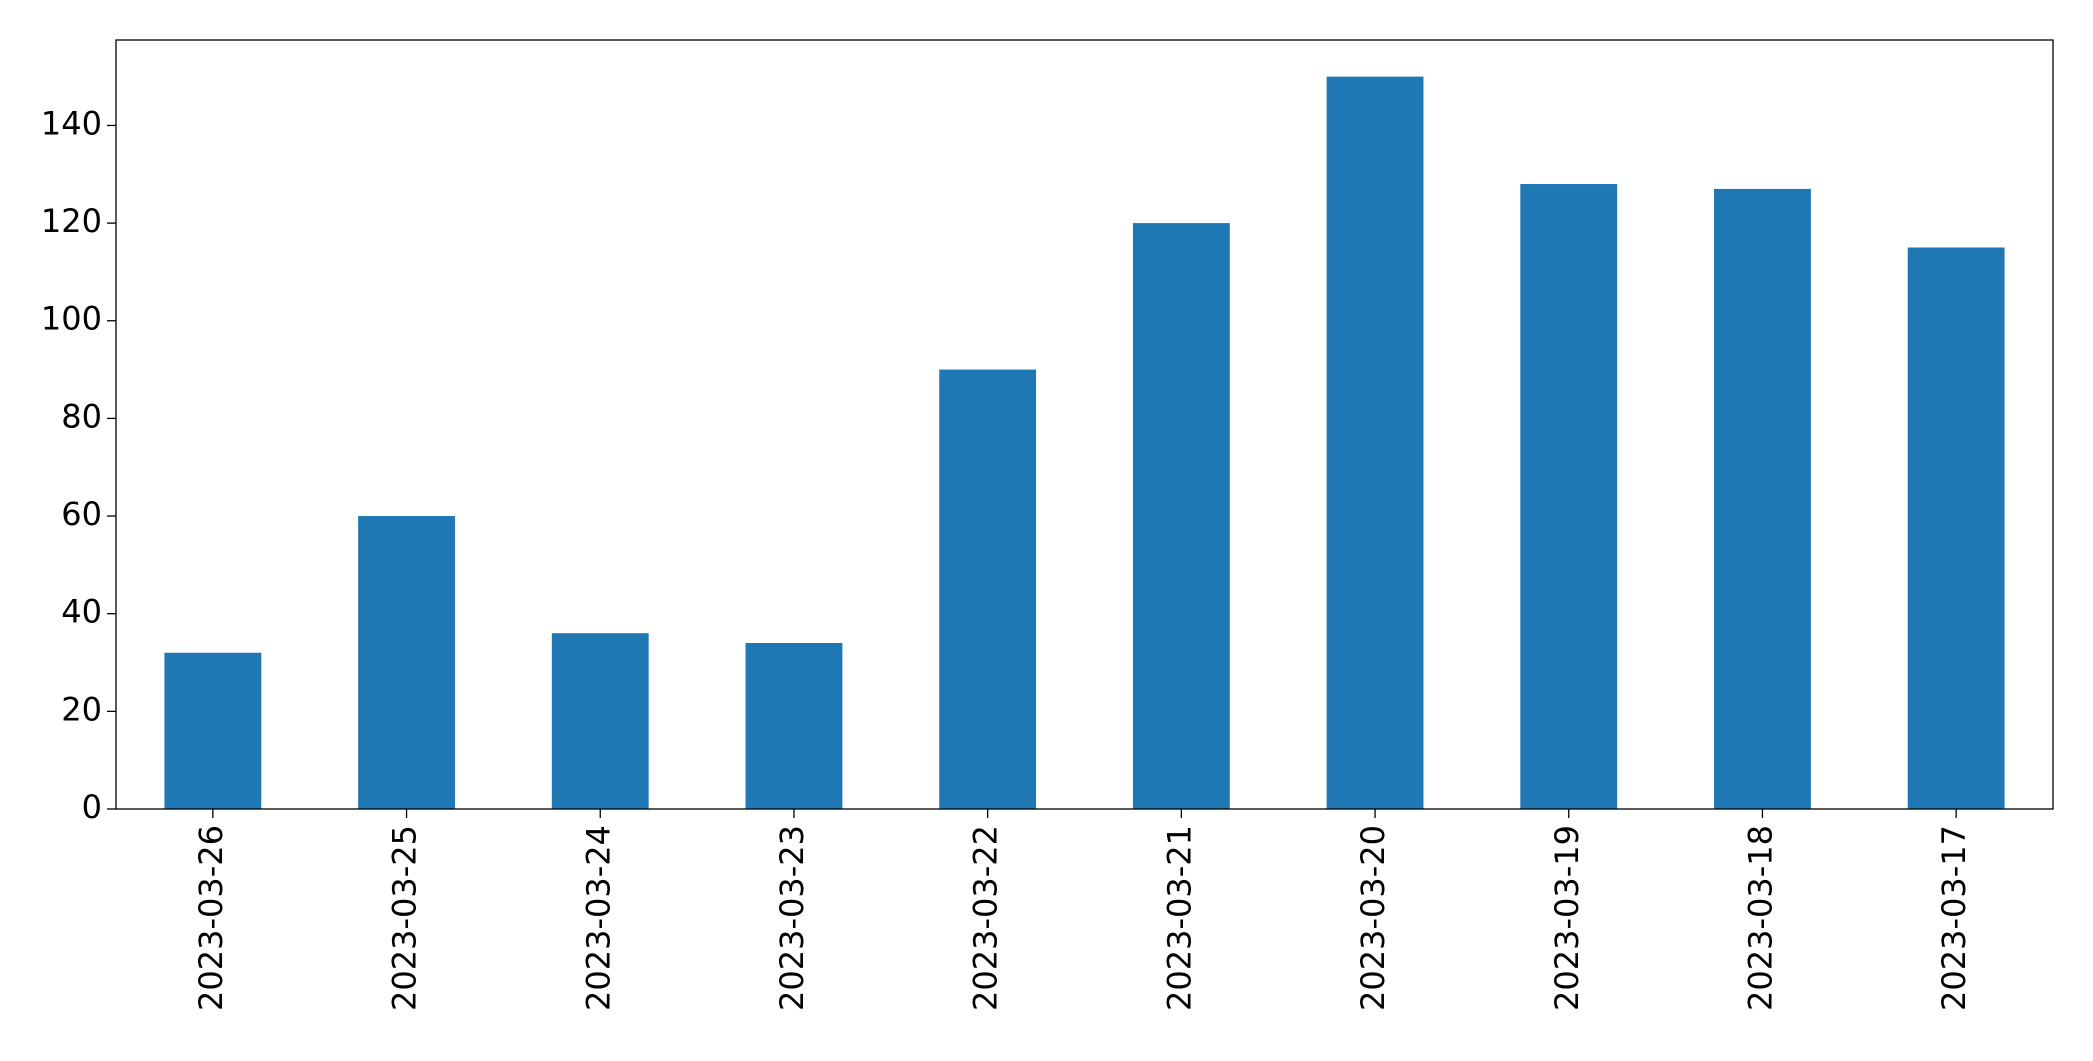  What do you see at coordinates (211, 918) in the screenshot?
I see `x-tick-label: 2023-03-26` at bounding box center [211, 918].